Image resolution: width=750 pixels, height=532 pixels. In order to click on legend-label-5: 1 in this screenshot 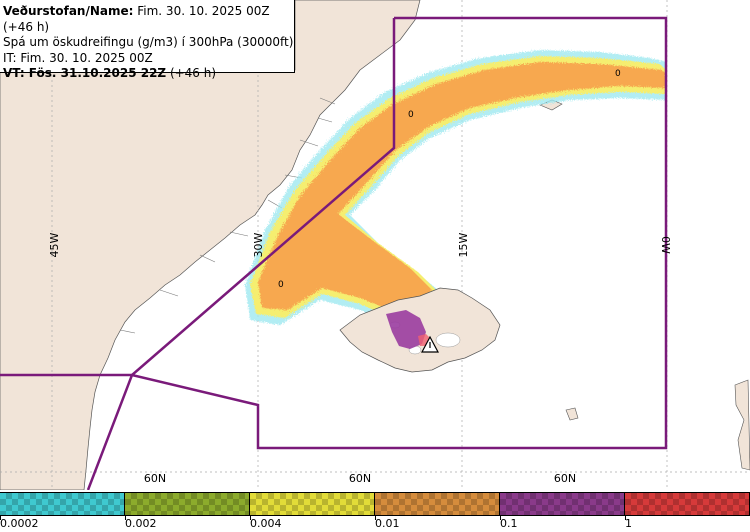, I will do `click(628, 523)`.